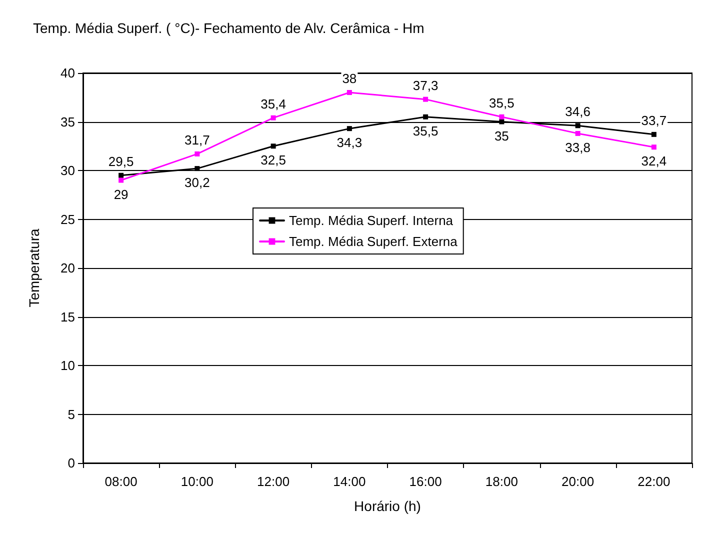 This screenshot has height=536, width=720. Describe the element at coordinates (371, 220) in the screenshot. I see `legend-label: Temp. Média Superf. Interna` at that location.